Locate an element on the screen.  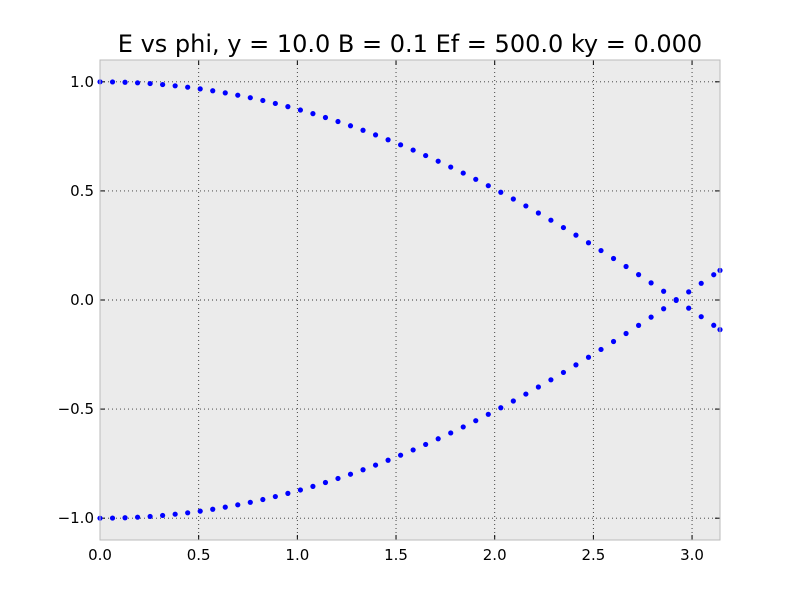
x-tick-label: 3.0 is located at coordinates (692, 555).